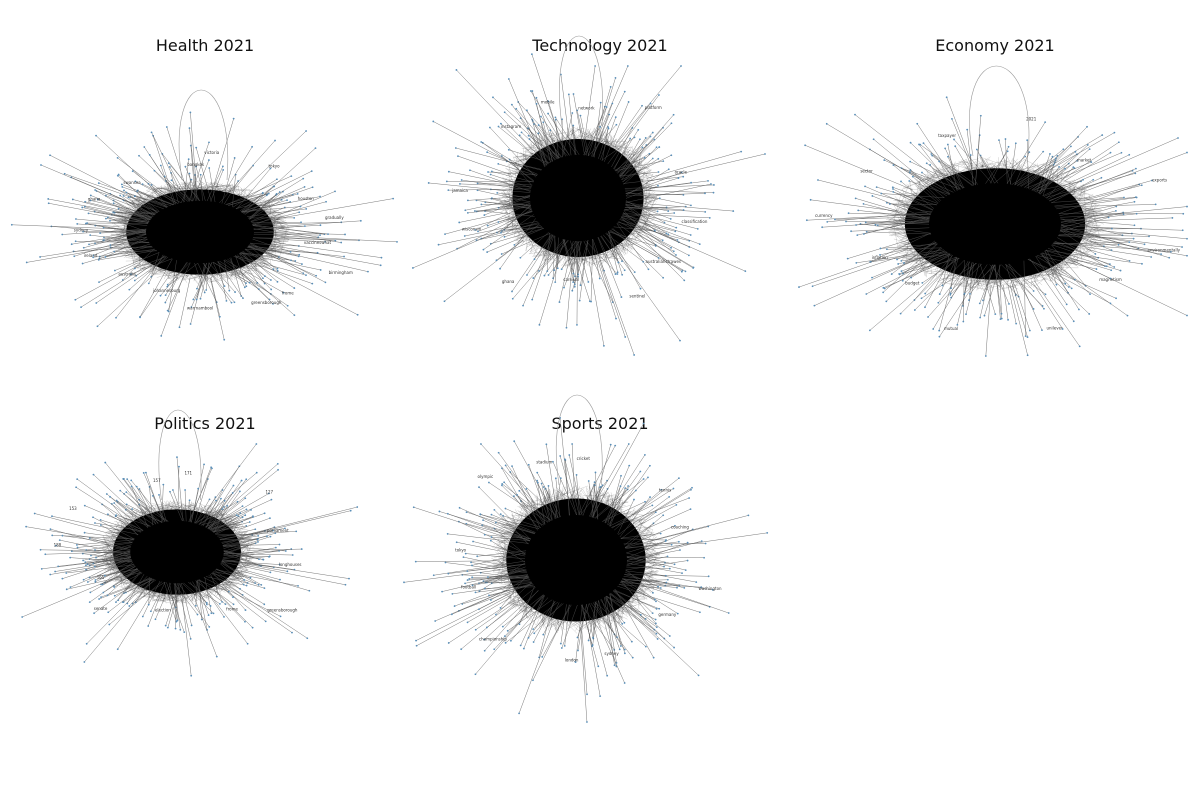 This screenshot has height=800, width=1200. What do you see at coordinates (288, 293) in the screenshot?
I see `node-label: frome` at bounding box center [288, 293].